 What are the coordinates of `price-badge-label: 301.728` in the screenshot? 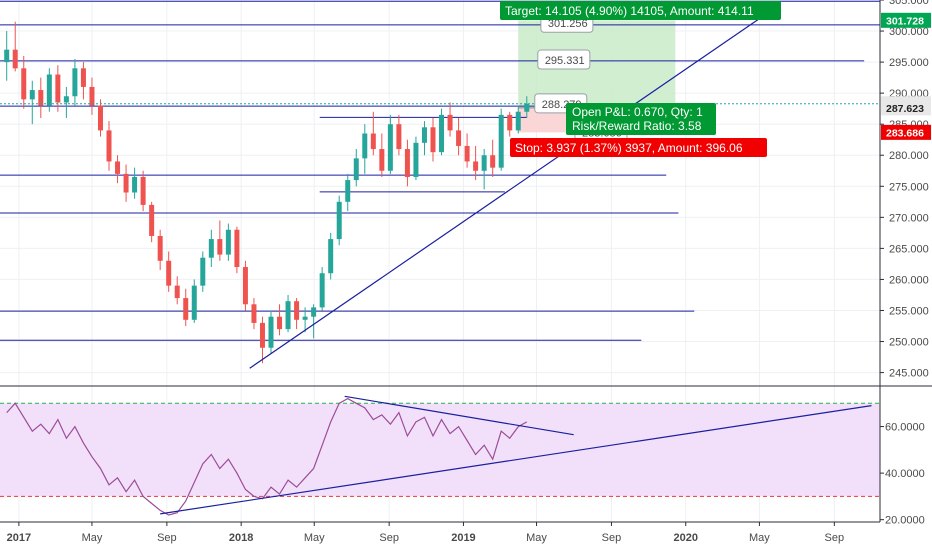 It's located at (905, 21).